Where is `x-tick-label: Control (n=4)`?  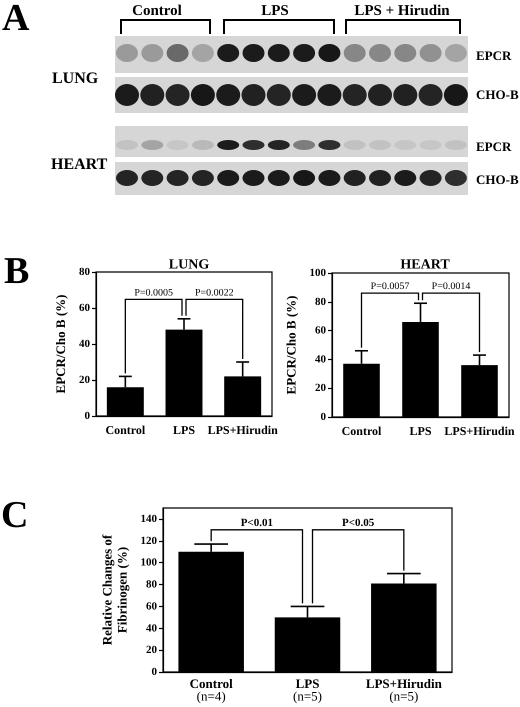
x-tick-label: Control (n=4) is located at coordinates (212, 690).